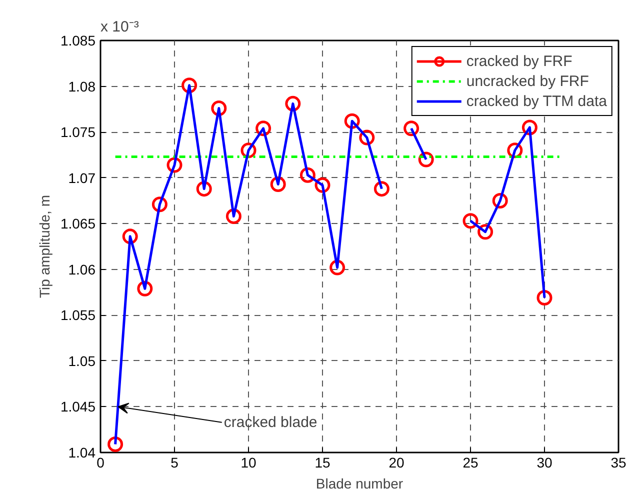 The height and width of the screenshot is (502, 640). I want to click on x-tick-label: 30, so click(544, 462).